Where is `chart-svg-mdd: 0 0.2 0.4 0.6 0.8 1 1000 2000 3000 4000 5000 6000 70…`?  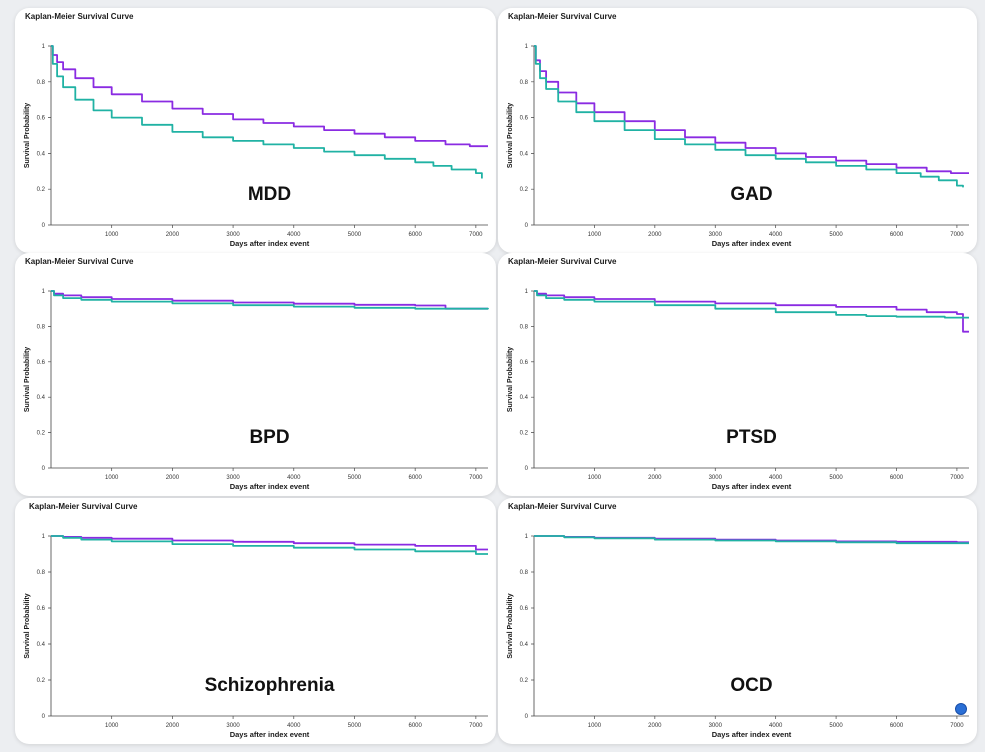
chart-svg-mdd: 0 0.2 0.4 0.6 0.8 1 1000 2000 3000 4000 5000 6000 70… is located at coordinates (256, 146).